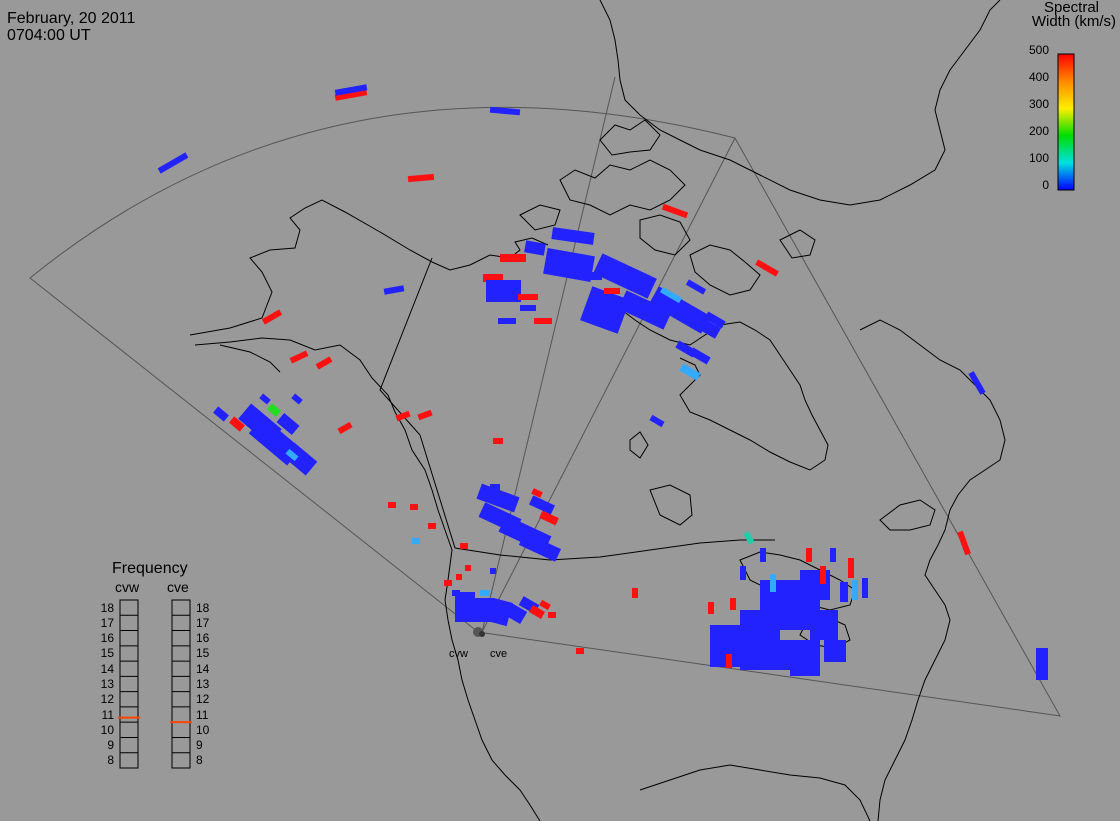 This screenshot has height=821, width=1120. What do you see at coordinates (482, 634) in the screenshot?
I see `cve-site-marker` at bounding box center [482, 634].